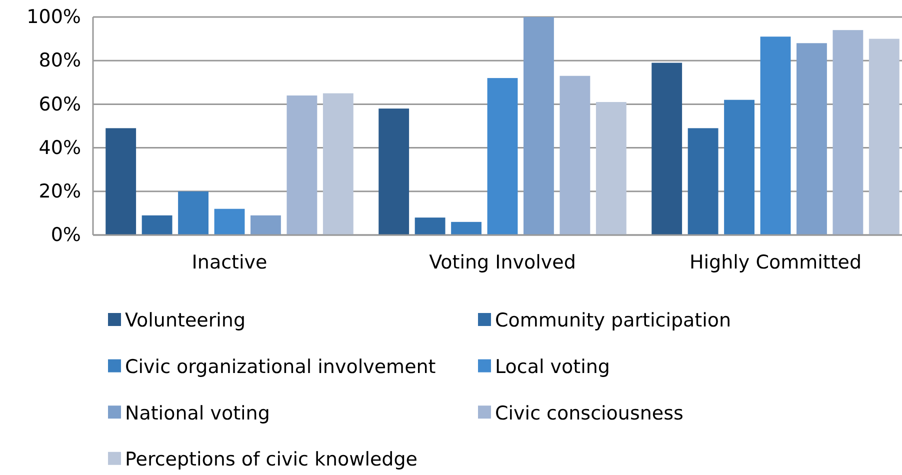 This screenshot has width=902, height=475. Describe the element at coordinates (589, 413) in the screenshot. I see `legend-label: Civic consciousness` at that location.